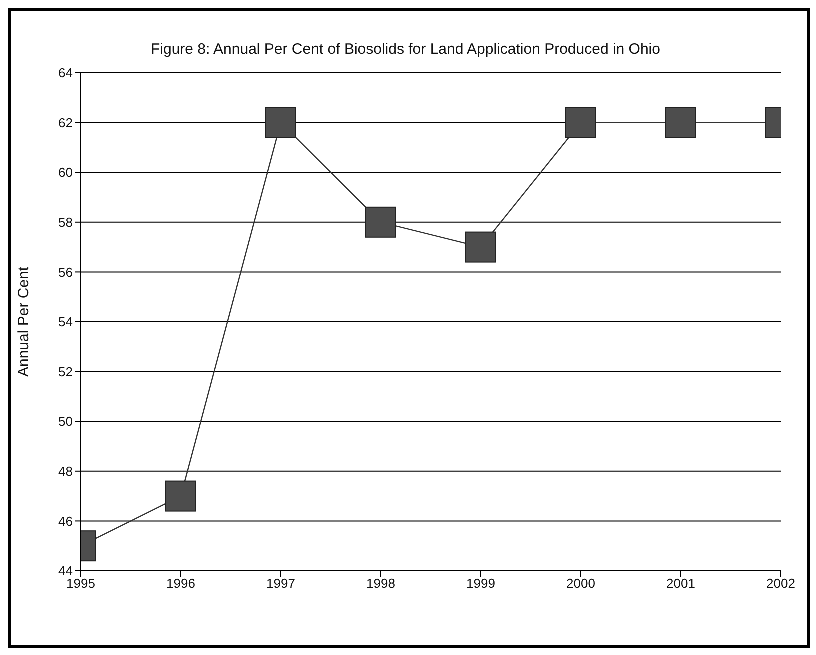 The height and width of the screenshot is (655, 816). I want to click on y-tick-label: 52, so click(65, 372).